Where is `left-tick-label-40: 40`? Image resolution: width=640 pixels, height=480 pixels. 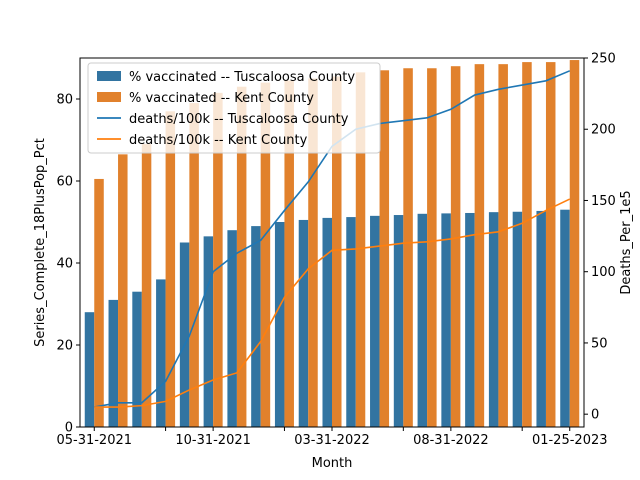 left-tick-label-40: 40 is located at coordinates (64, 264).